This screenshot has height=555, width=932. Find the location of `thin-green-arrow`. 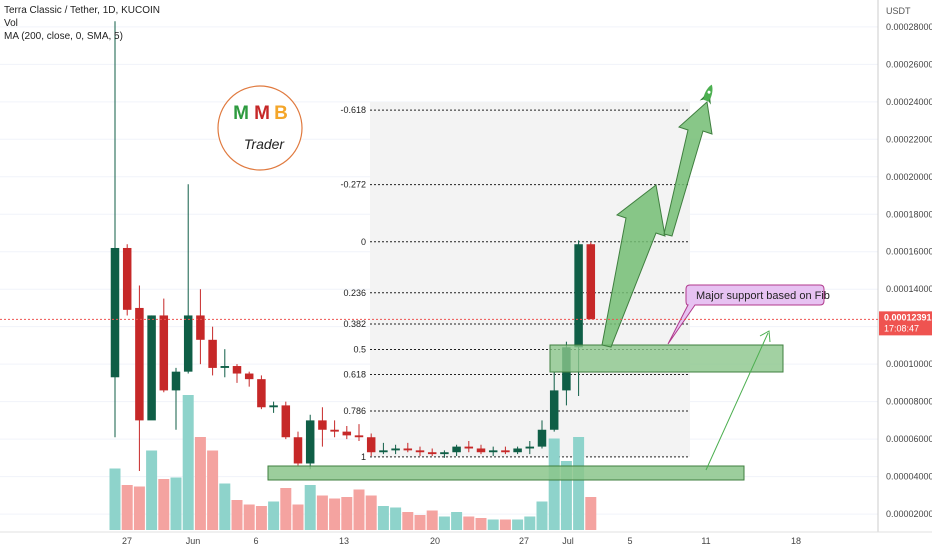

thin-green-arrow is located at coordinates (738, 400).